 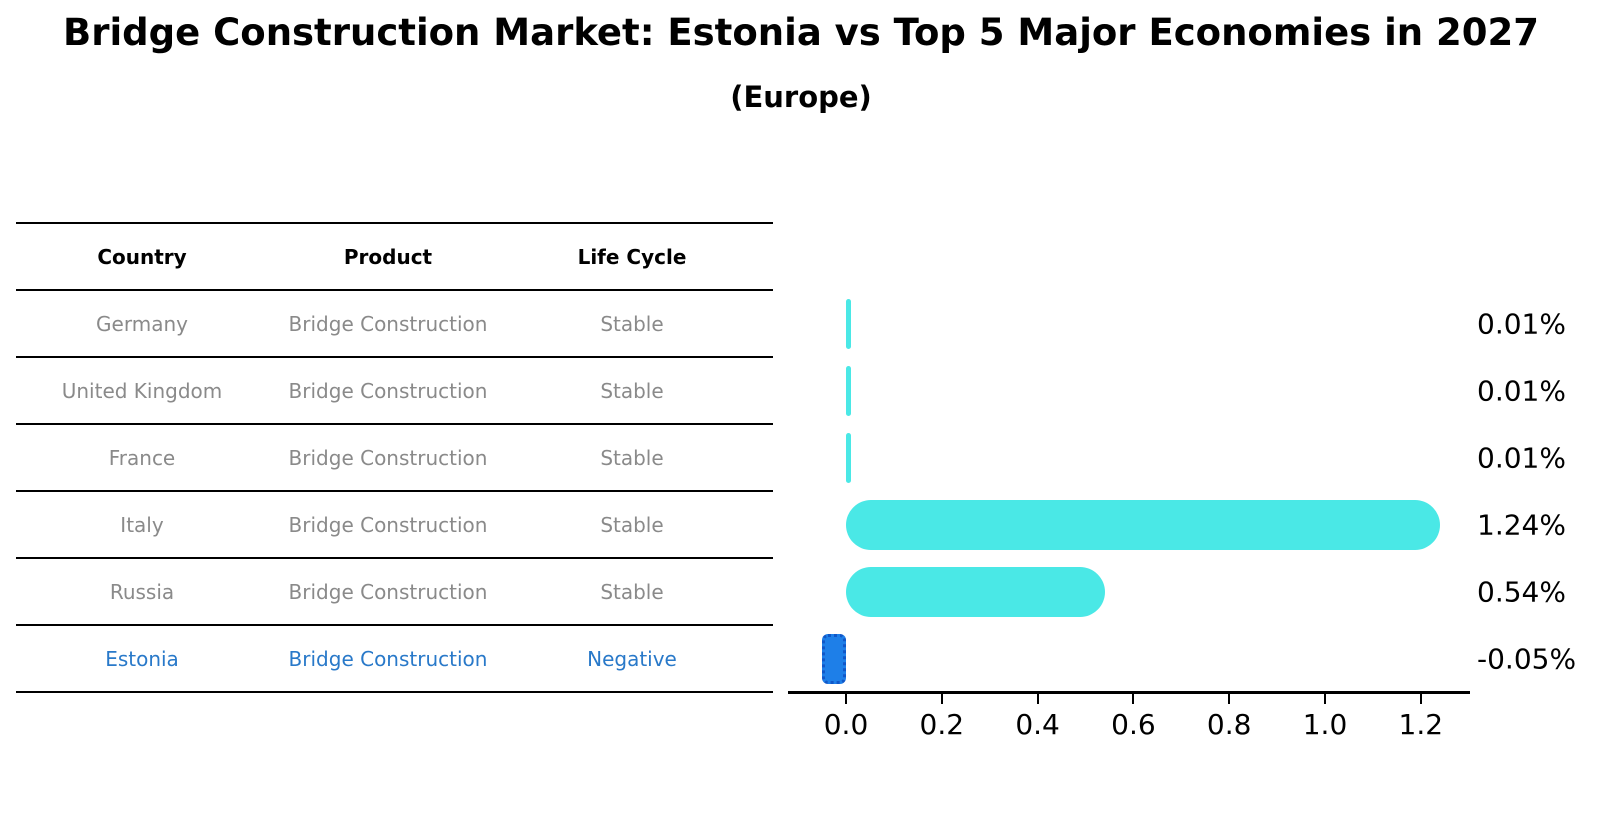 I want to click on bar-estonia, so click(x=834, y=658).